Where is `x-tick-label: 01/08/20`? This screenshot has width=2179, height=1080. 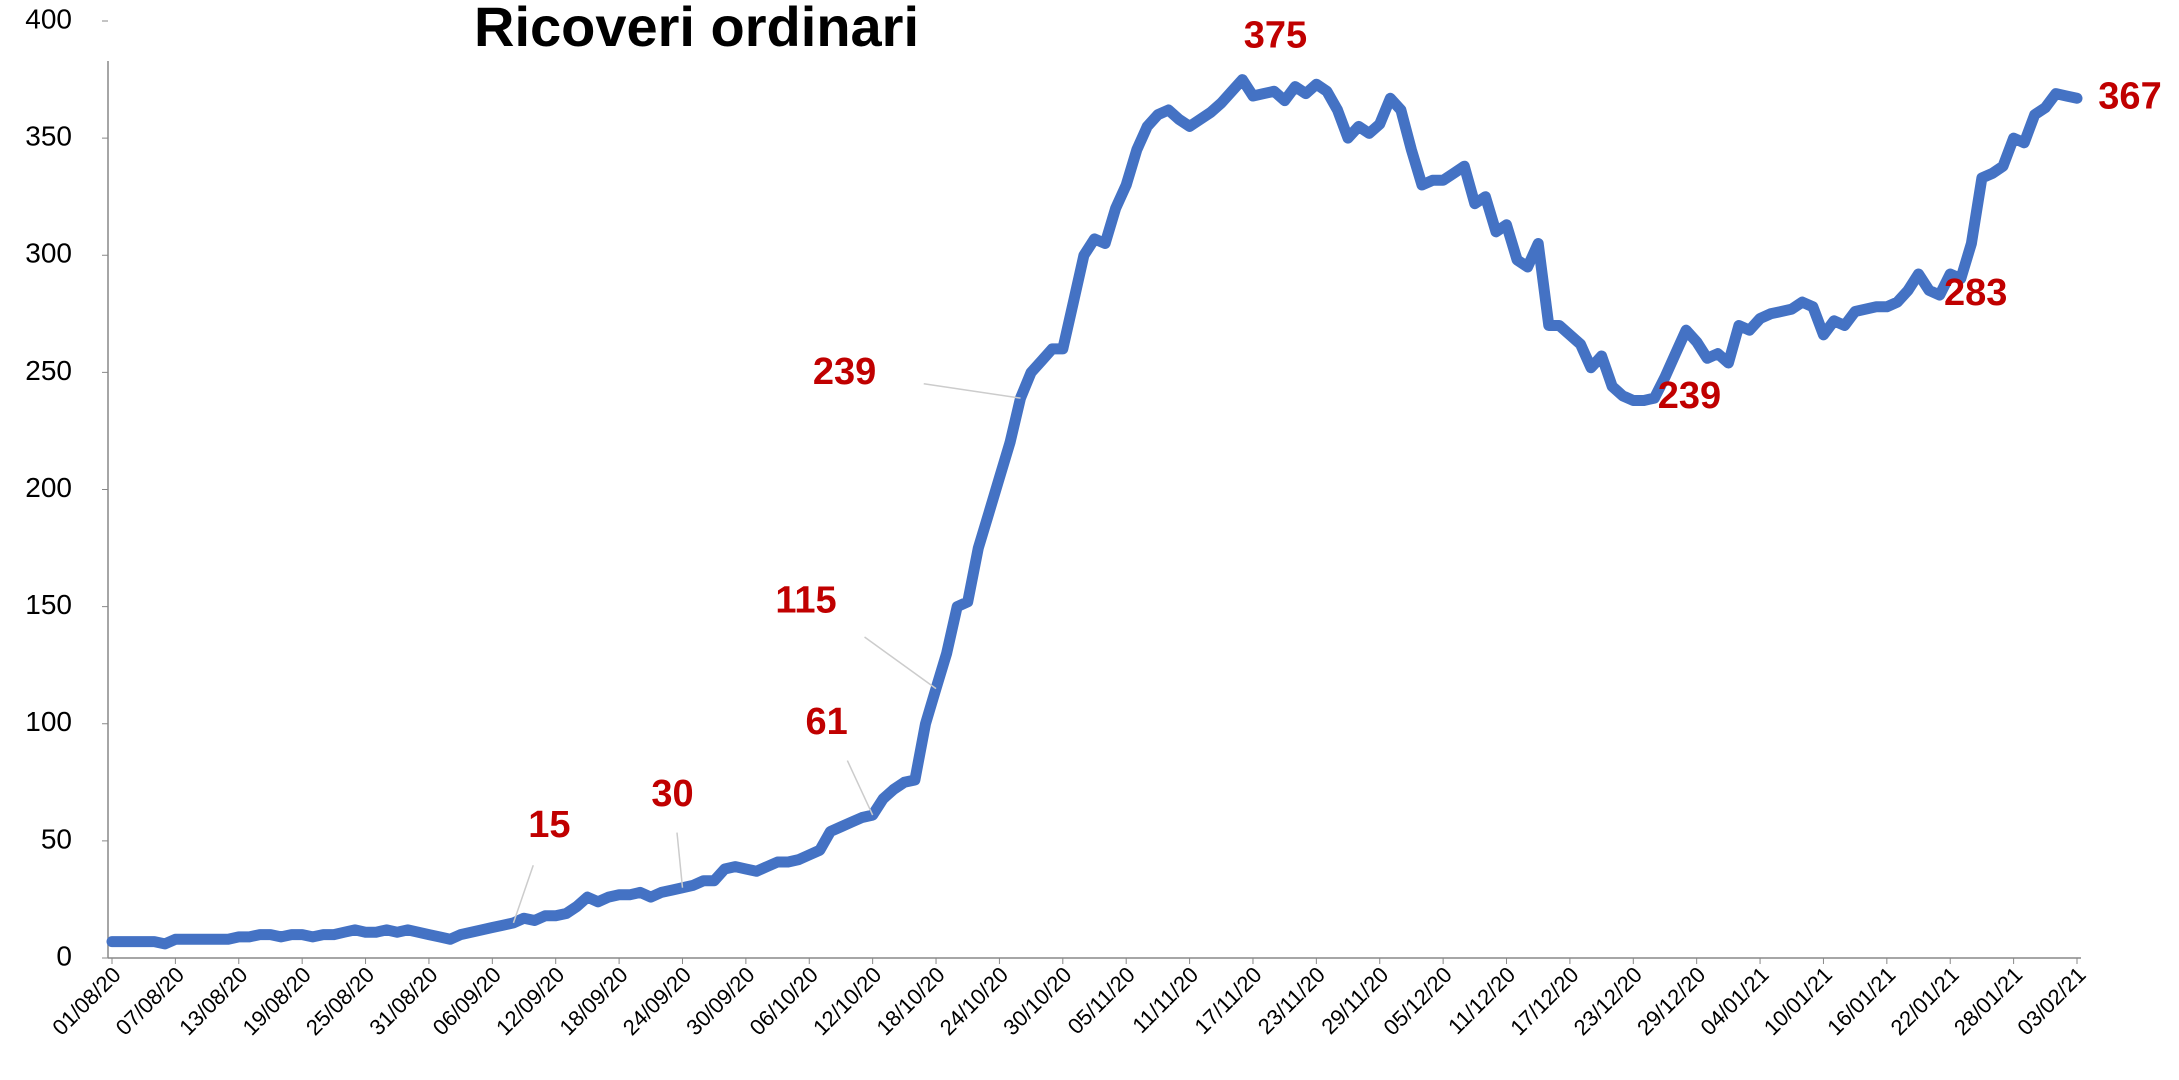 x-tick-label: 01/08/20 is located at coordinates (86, 1001).